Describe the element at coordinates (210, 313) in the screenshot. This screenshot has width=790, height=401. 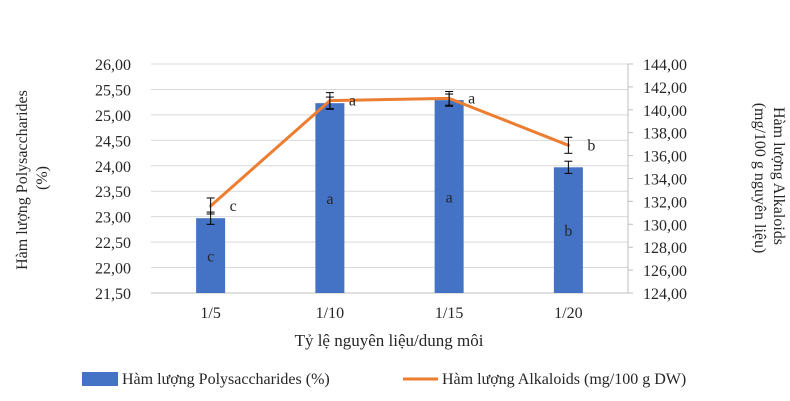
I see `x-tick-label: 1/5` at that location.